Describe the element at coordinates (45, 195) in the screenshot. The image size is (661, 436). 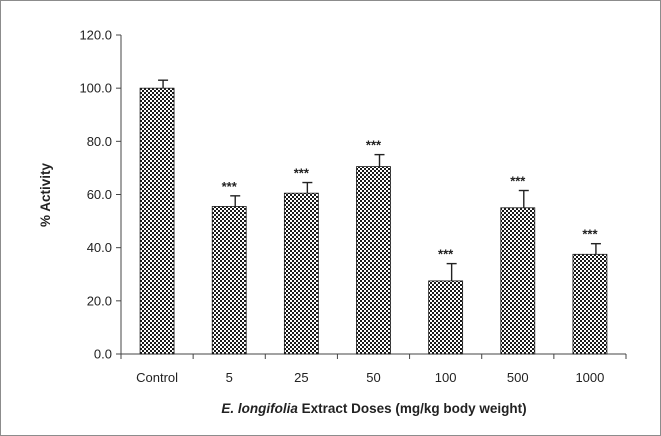
I see `y-axis-title: % Activity` at that location.